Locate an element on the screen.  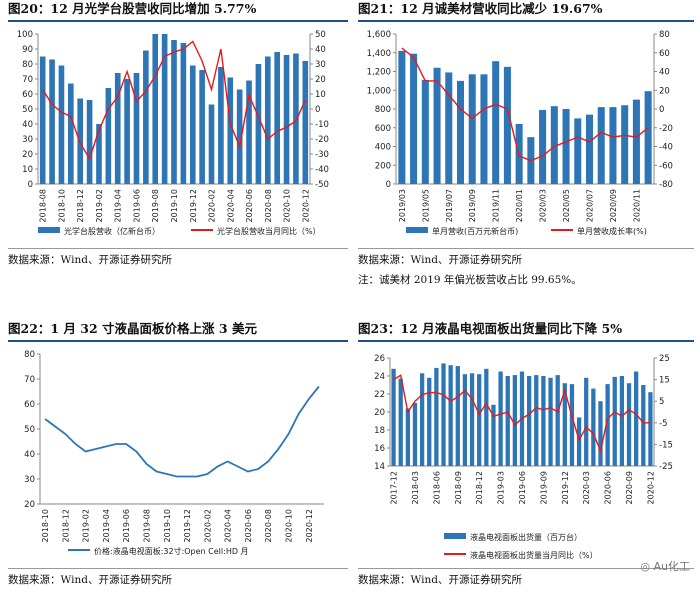
chart-20-left-tick-label: 60 is located at coordinates (27, 95).